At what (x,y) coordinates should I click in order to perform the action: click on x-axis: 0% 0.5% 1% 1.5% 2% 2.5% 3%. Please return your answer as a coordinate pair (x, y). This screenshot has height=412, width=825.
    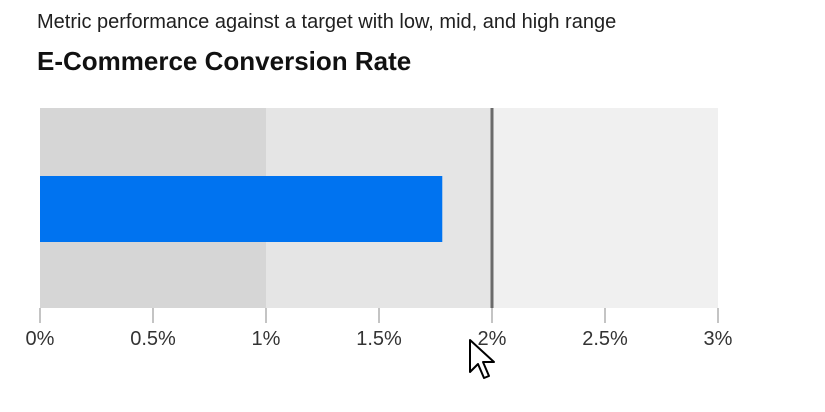
    Looking at the image, I should click on (379, 329).